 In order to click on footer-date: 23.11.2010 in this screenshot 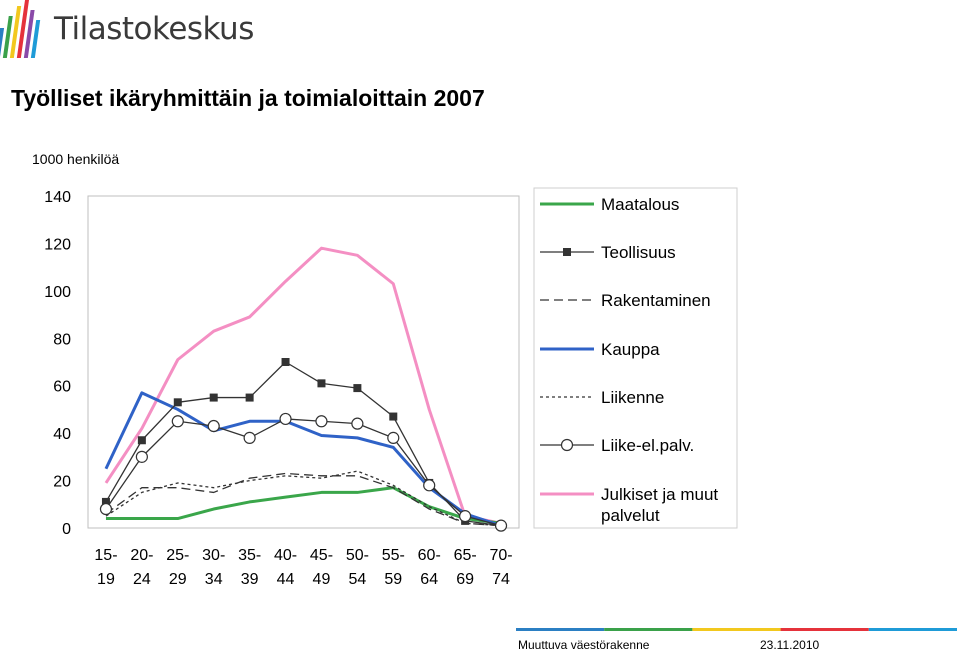, I will do `click(790, 645)`.